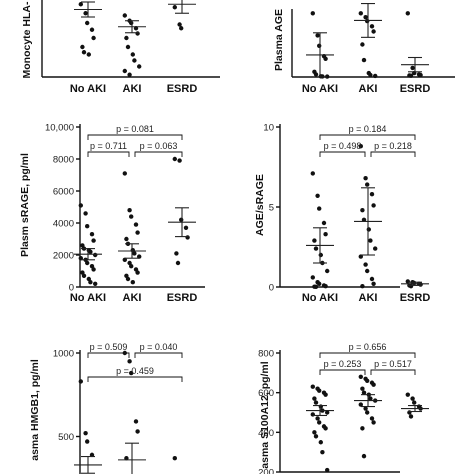 This screenshot has height=474, width=474. Describe the element at coordinates (320, 298) in the screenshot. I see `category-label: No AKI` at that location.